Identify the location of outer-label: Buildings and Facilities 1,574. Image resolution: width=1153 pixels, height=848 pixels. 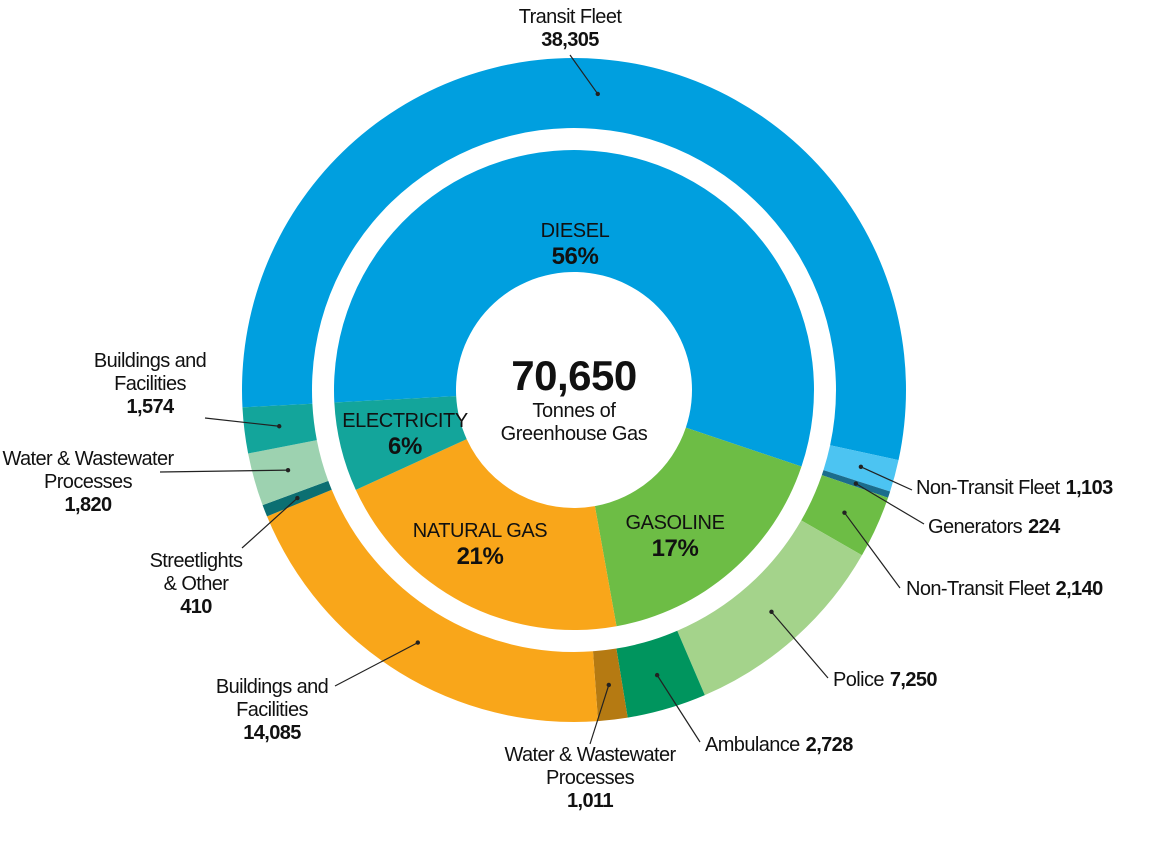
(150, 384).